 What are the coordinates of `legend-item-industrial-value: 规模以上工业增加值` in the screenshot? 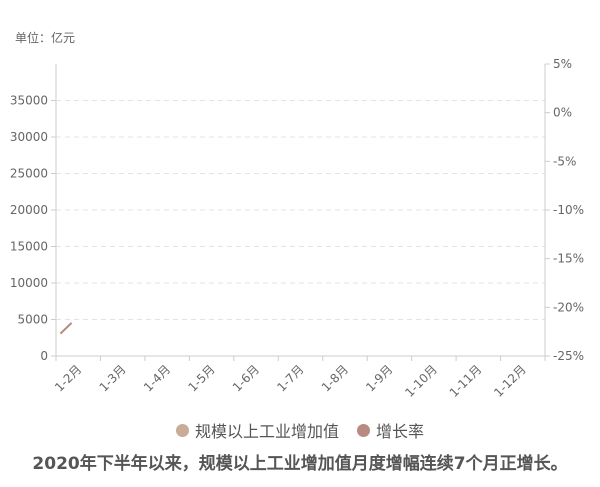 It's located at (257, 430).